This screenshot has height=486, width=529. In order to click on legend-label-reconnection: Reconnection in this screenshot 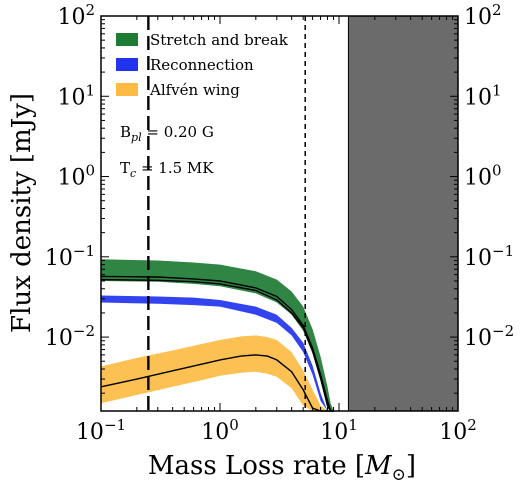, I will do `click(202, 65)`.